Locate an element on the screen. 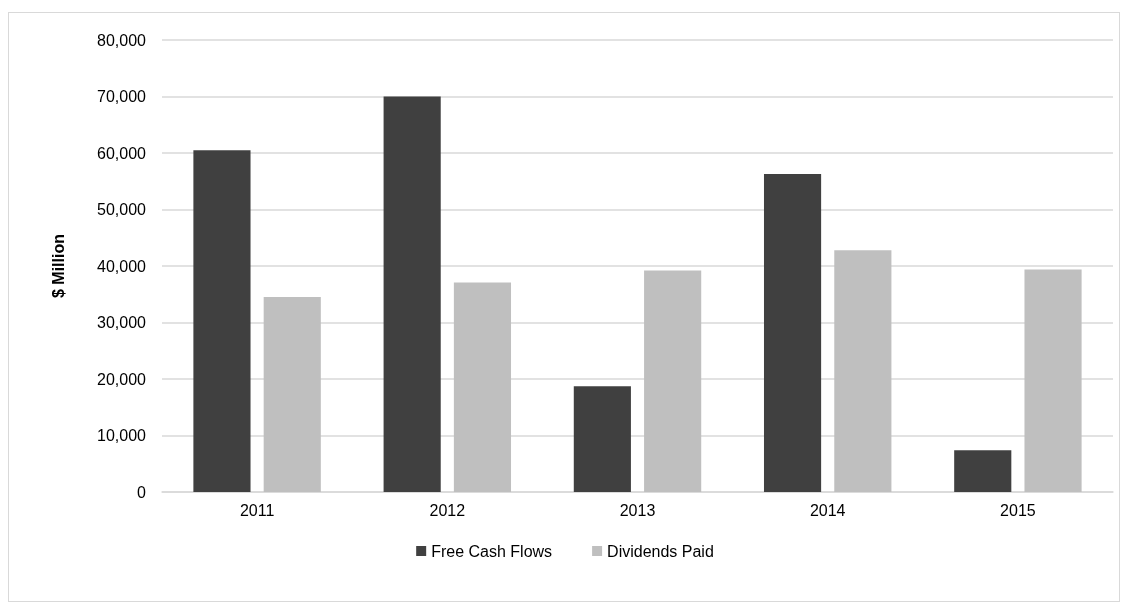 This screenshot has height=610, width=1130. y-tick-label: 0 is located at coordinates (142, 492).